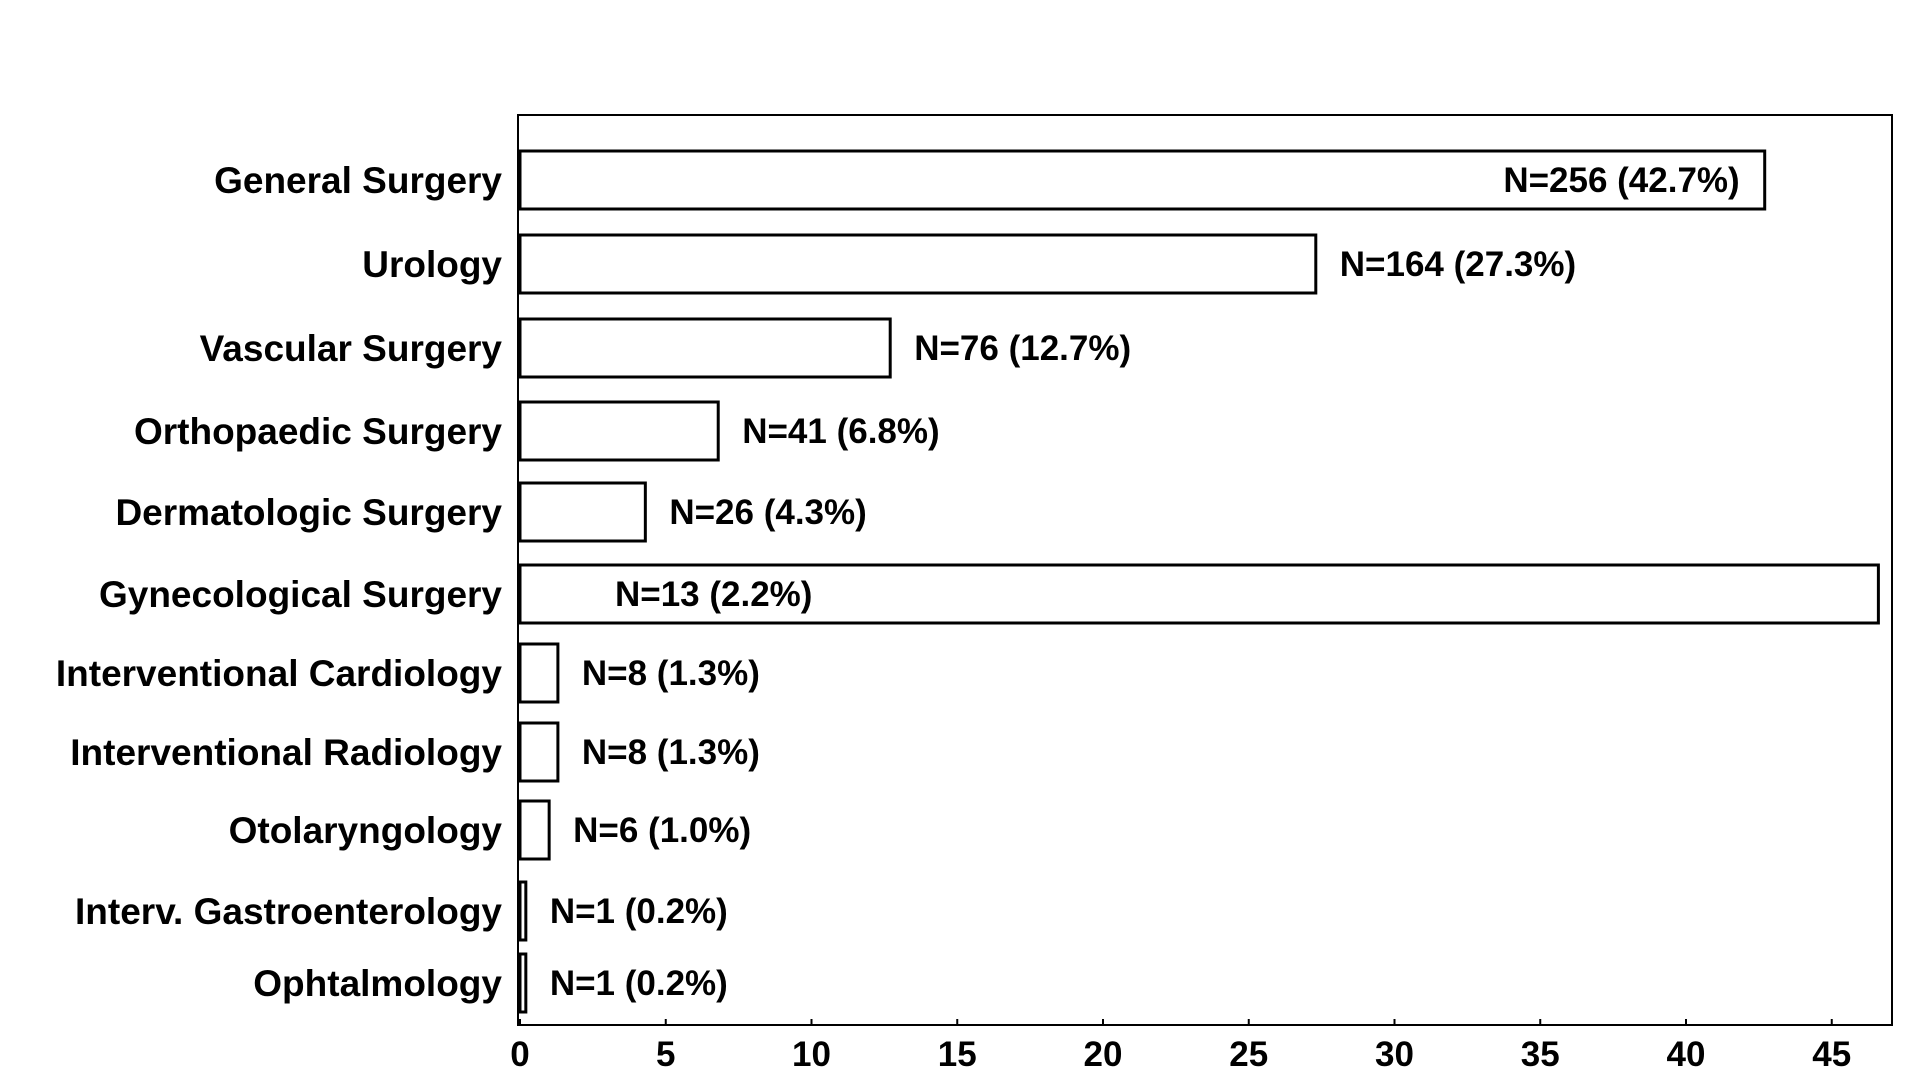  Describe the element at coordinates (1180, 1046) in the screenshot. I see `x-axis-ticks: 0 5 10 15 20 25 30 35 40 45` at that location.